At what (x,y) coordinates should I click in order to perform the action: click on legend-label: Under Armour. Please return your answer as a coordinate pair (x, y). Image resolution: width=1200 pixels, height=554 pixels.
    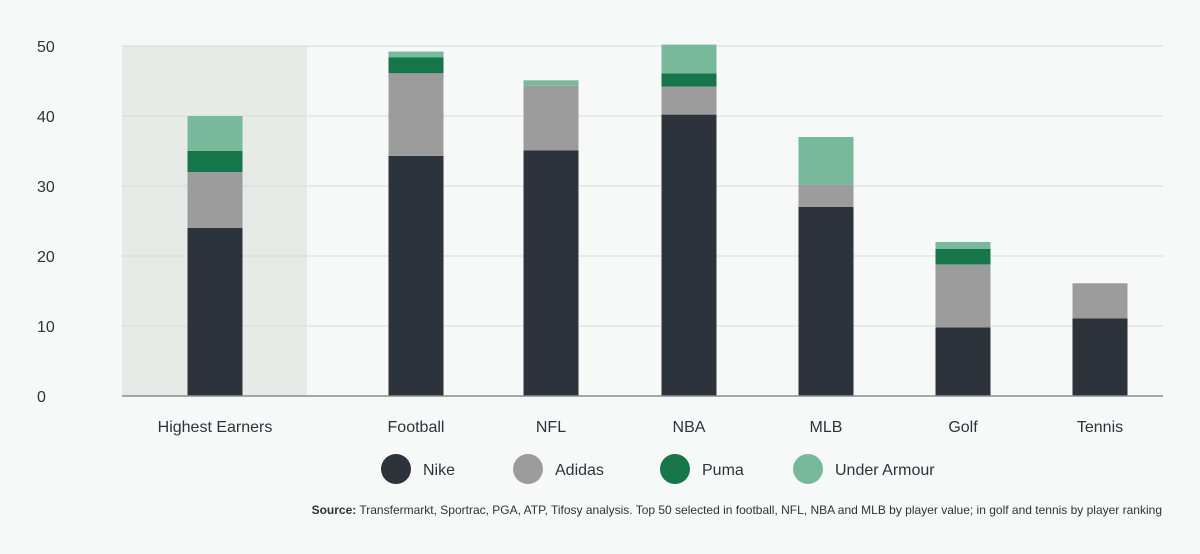
    Looking at the image, I should click on (885, 470).